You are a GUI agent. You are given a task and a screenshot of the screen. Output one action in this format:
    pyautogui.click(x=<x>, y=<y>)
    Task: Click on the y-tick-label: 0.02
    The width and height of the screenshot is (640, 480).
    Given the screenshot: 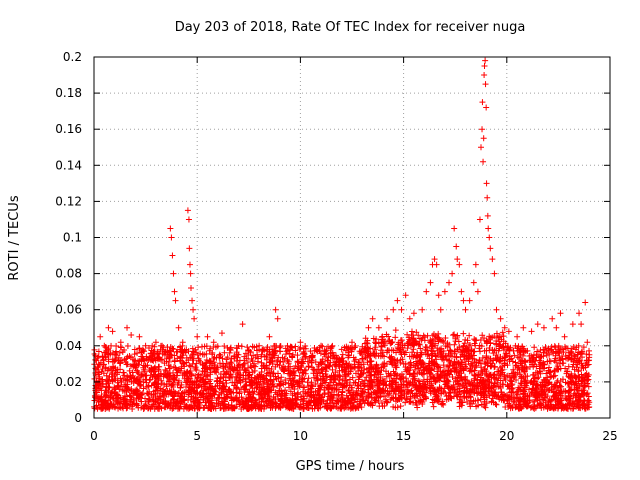 What is the action you would take?
    pyautogui.click(x=68, y=382)
    